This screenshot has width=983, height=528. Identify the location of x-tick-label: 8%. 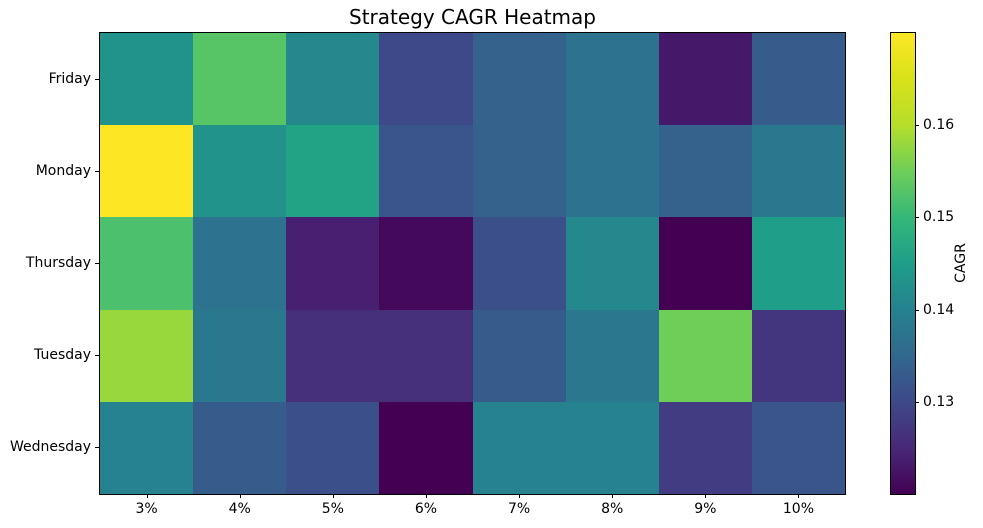
(612, 509).